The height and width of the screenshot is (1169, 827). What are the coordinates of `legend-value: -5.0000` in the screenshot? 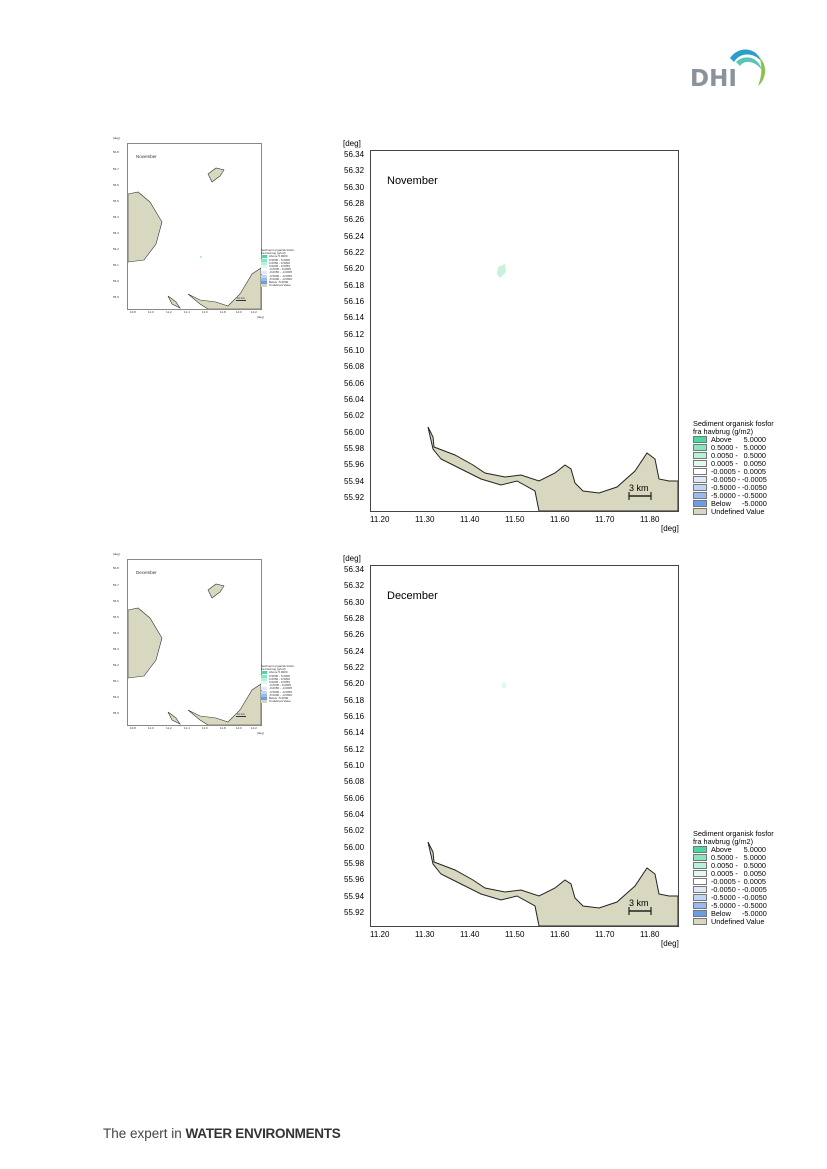 It's located at (754, 503).